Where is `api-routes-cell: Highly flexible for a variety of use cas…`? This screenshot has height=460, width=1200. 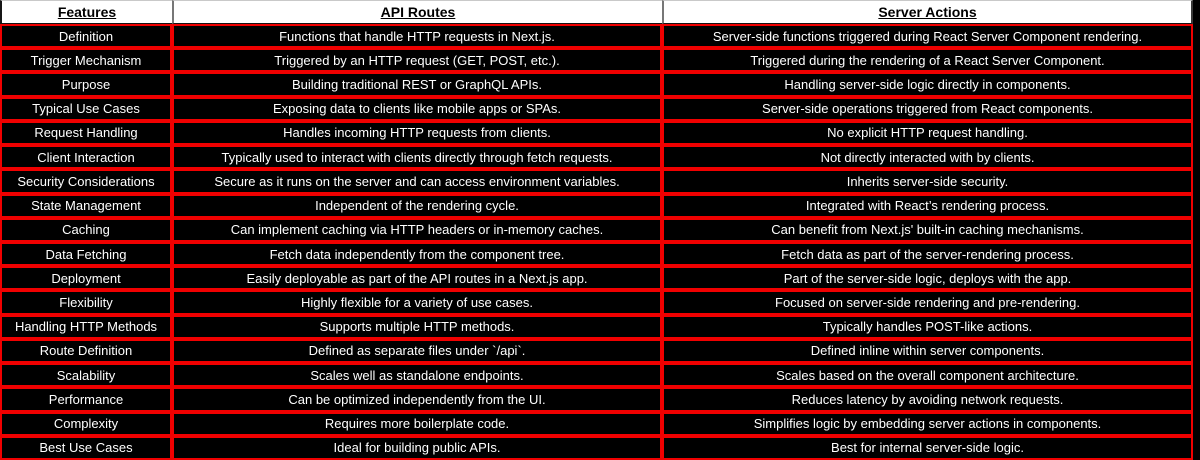 api-routes-cell: Highly flexible for a variety of use cas… is located at coordinates (417, 302).